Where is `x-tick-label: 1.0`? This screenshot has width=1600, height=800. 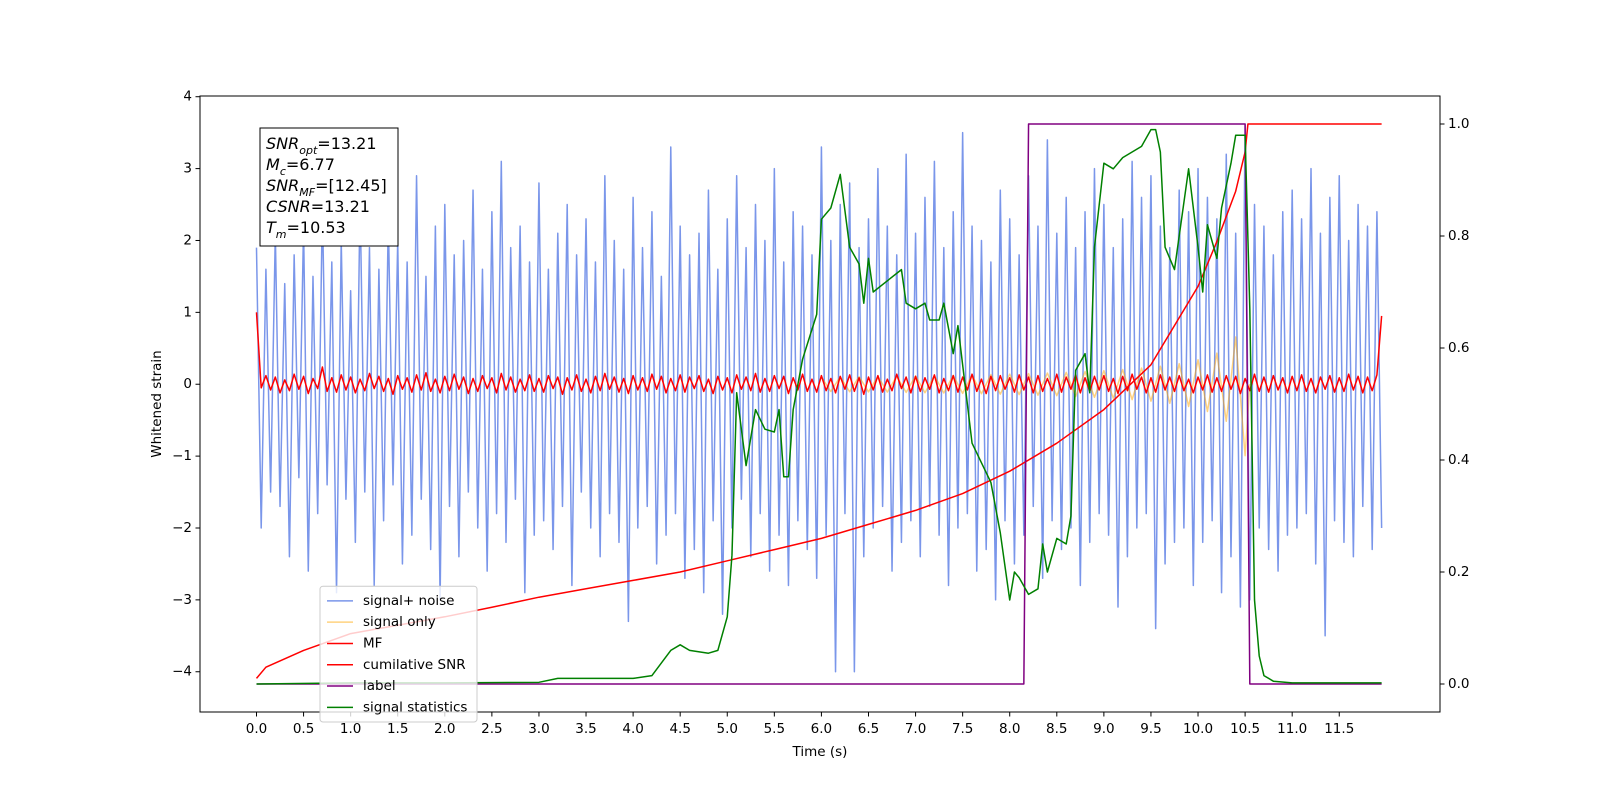 x-tick-label: 1.0 is located at coordinates (350, 729).